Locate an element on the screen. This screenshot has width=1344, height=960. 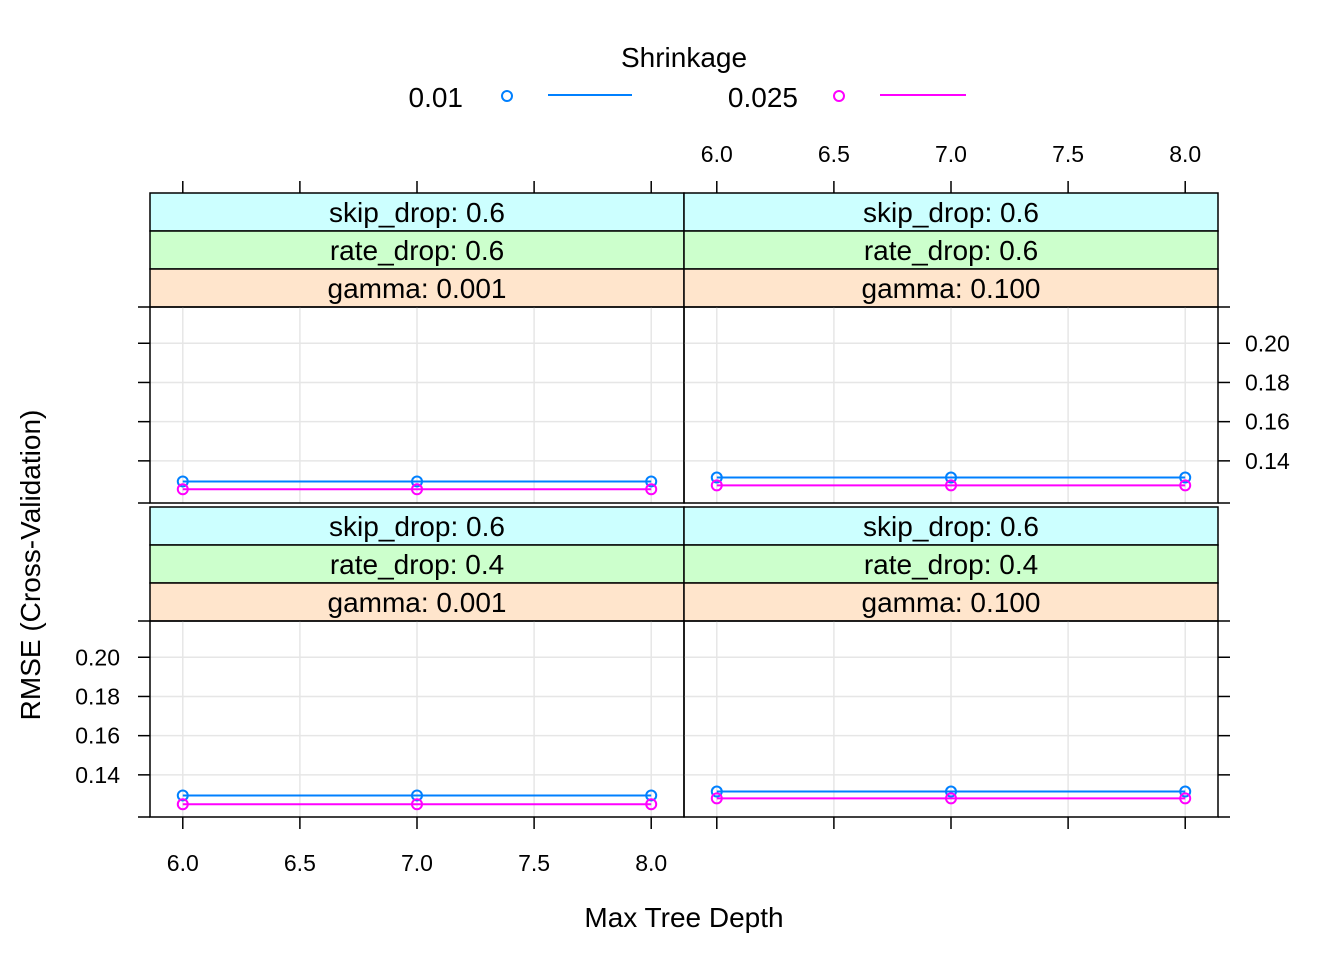
y-axis-left-tick-label: 0.18 is located at coordinates (97, 696).